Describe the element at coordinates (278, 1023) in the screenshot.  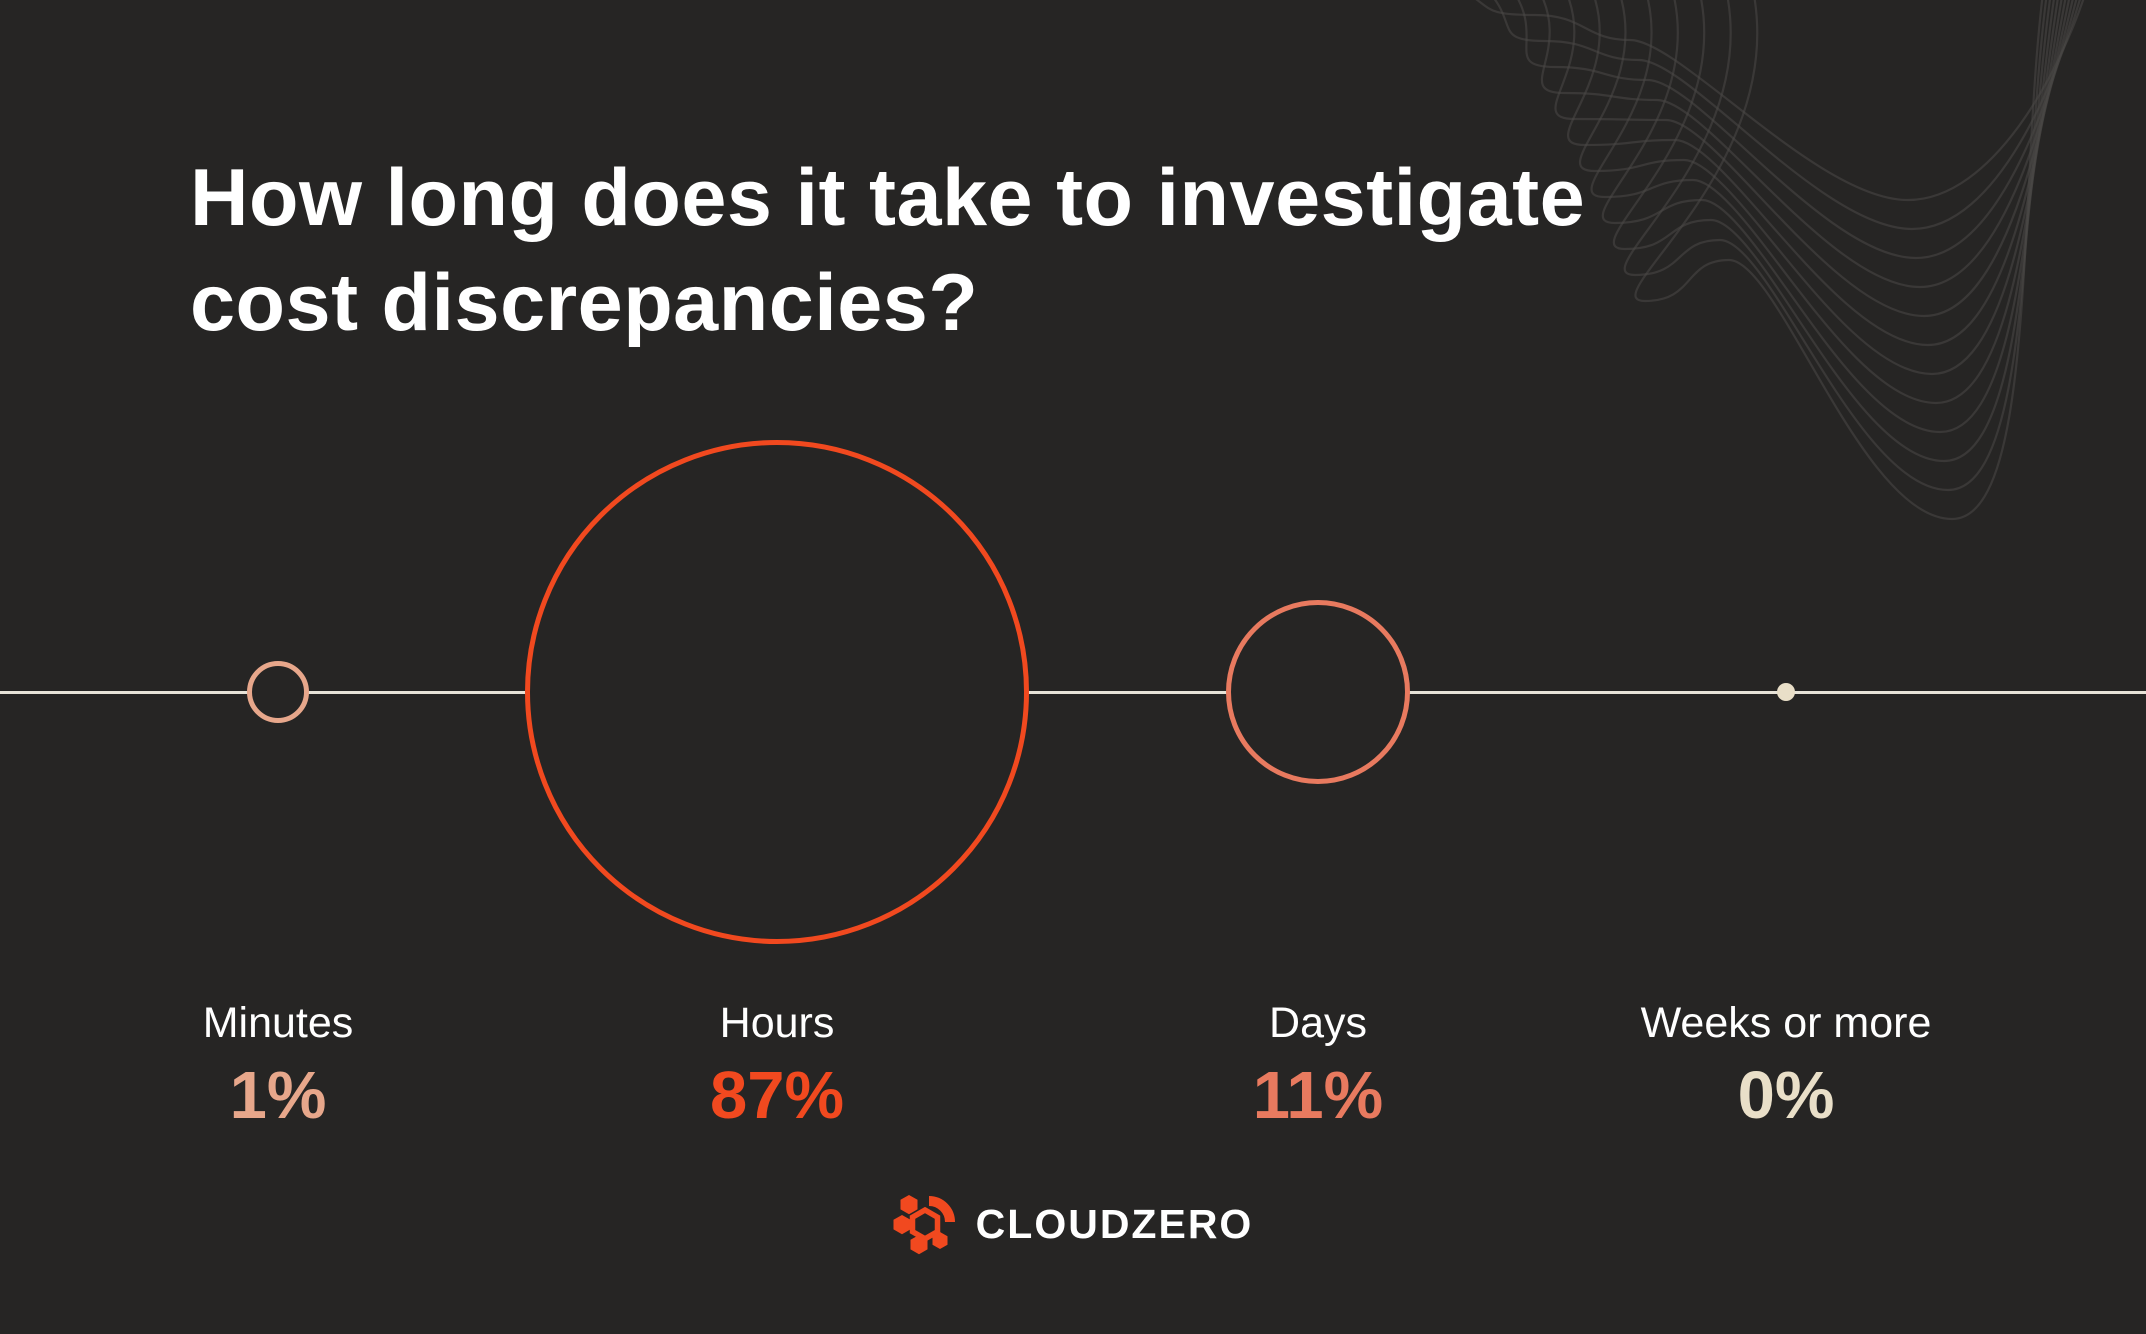
I see `category-label: Minutes` at that location.